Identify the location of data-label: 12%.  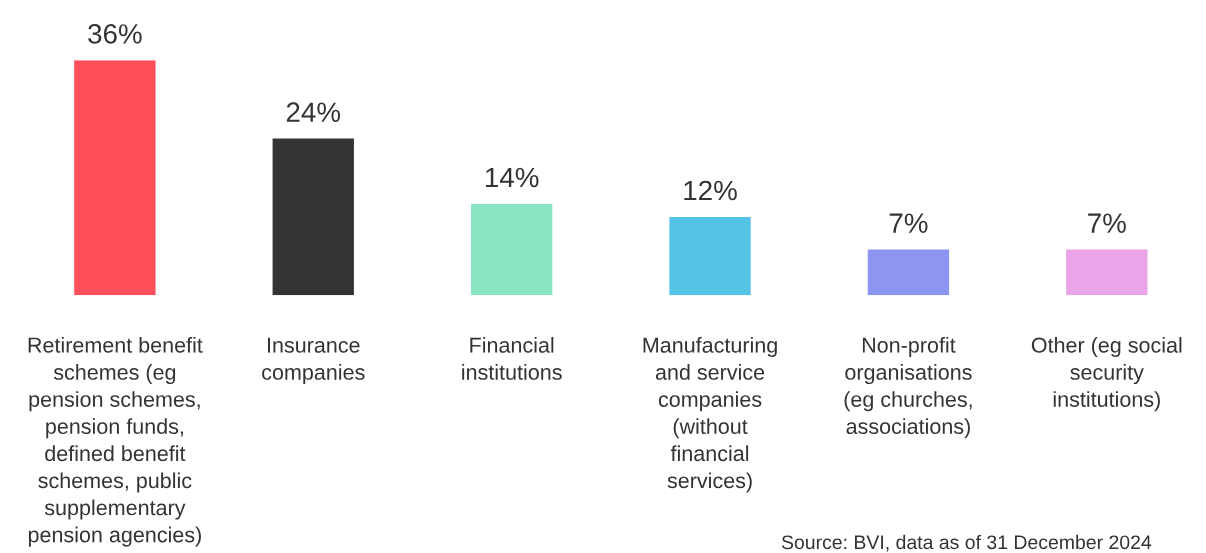
(710, 190).